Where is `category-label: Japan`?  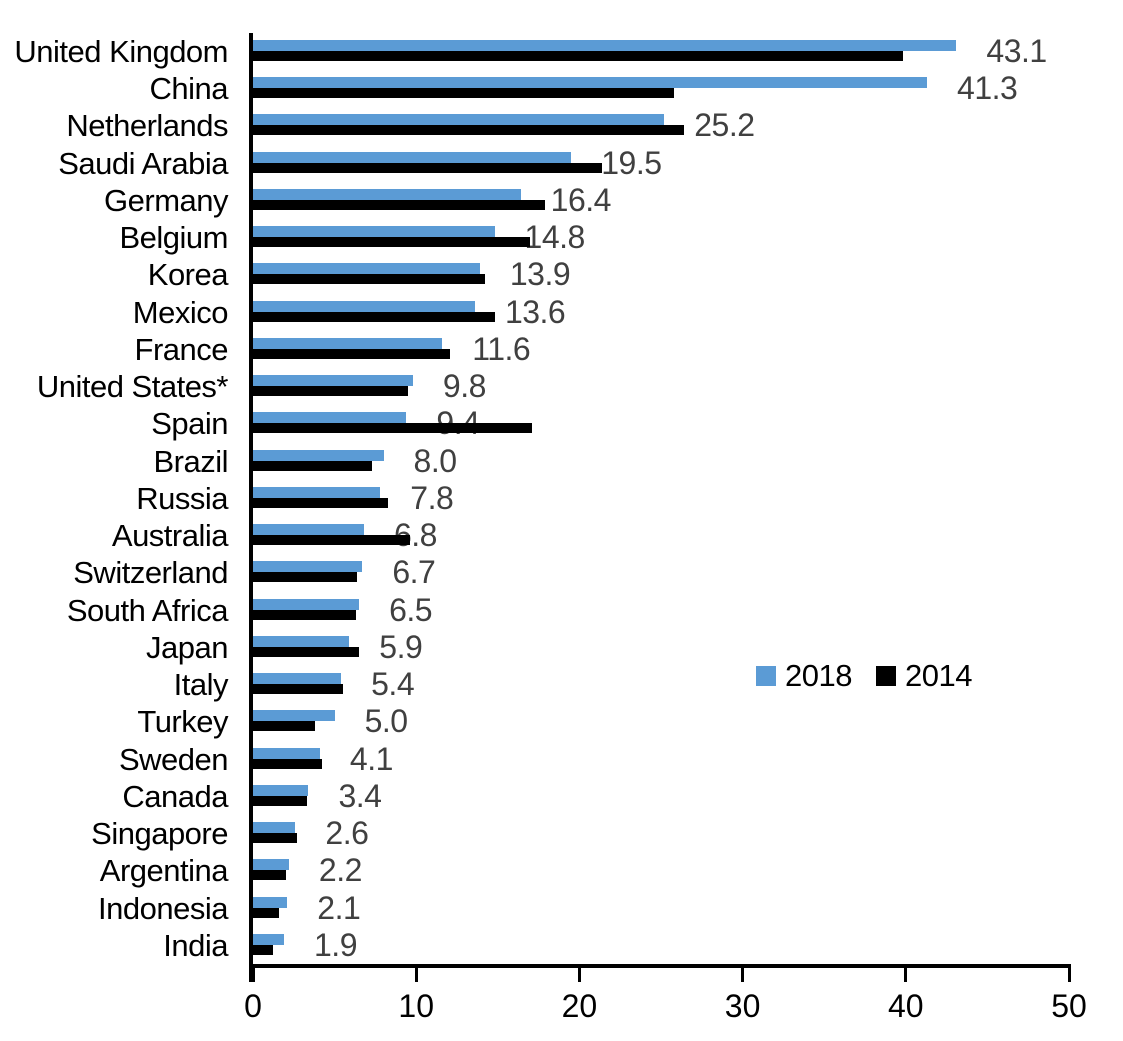
category-label: Japan is located at coordinates (187, 647).